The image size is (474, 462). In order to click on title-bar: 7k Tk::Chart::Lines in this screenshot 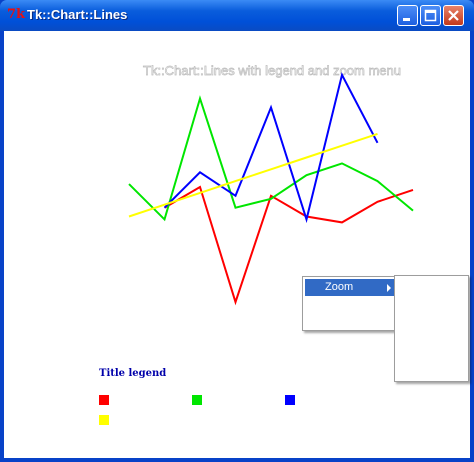, I will do `click(237, 15)`.